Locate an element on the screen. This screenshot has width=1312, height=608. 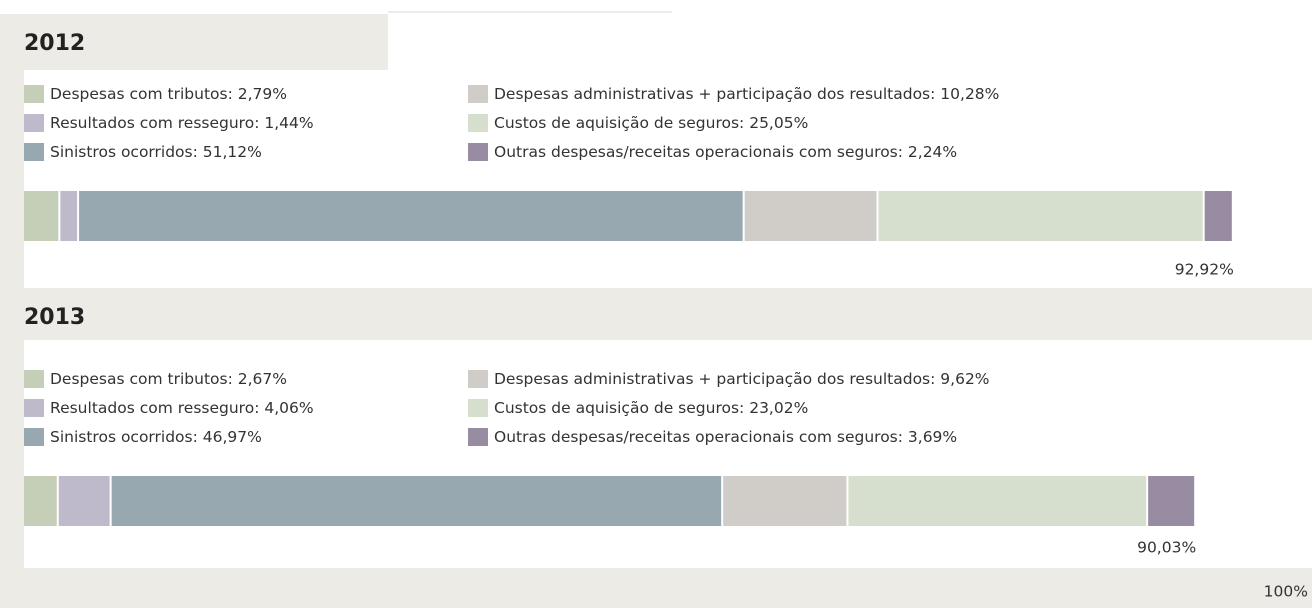
legend-value: 23,02% is located at coordinates (778, 408).